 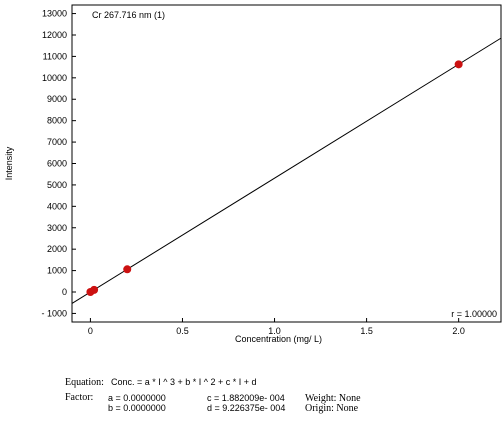 What do you see at coordinates (246, 408) in the screenshot?
I see `factor-d: d = 9.226375e- 004` at bounding box center [246, 408].